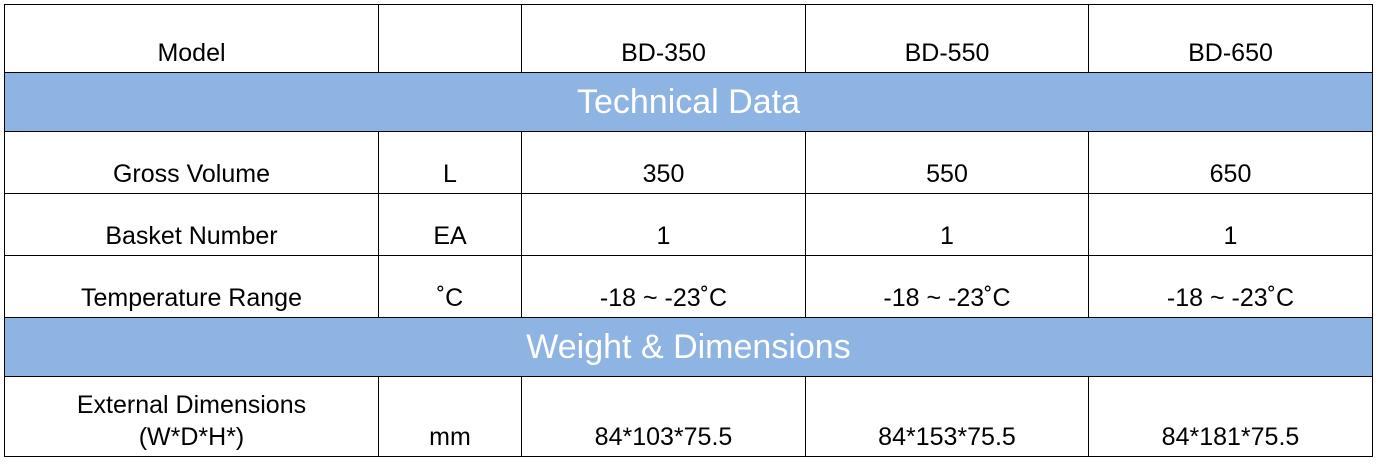 The image size is (1378, 472). Describe the element at coordinates (663, 416) in the screenshot. I see `value: 84*103*75.5` at that location.